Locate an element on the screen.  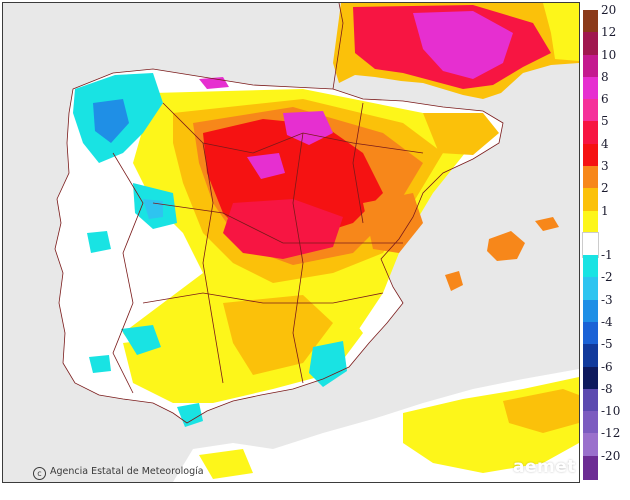
legend-label: 20 is located at coordinates (609, 10).